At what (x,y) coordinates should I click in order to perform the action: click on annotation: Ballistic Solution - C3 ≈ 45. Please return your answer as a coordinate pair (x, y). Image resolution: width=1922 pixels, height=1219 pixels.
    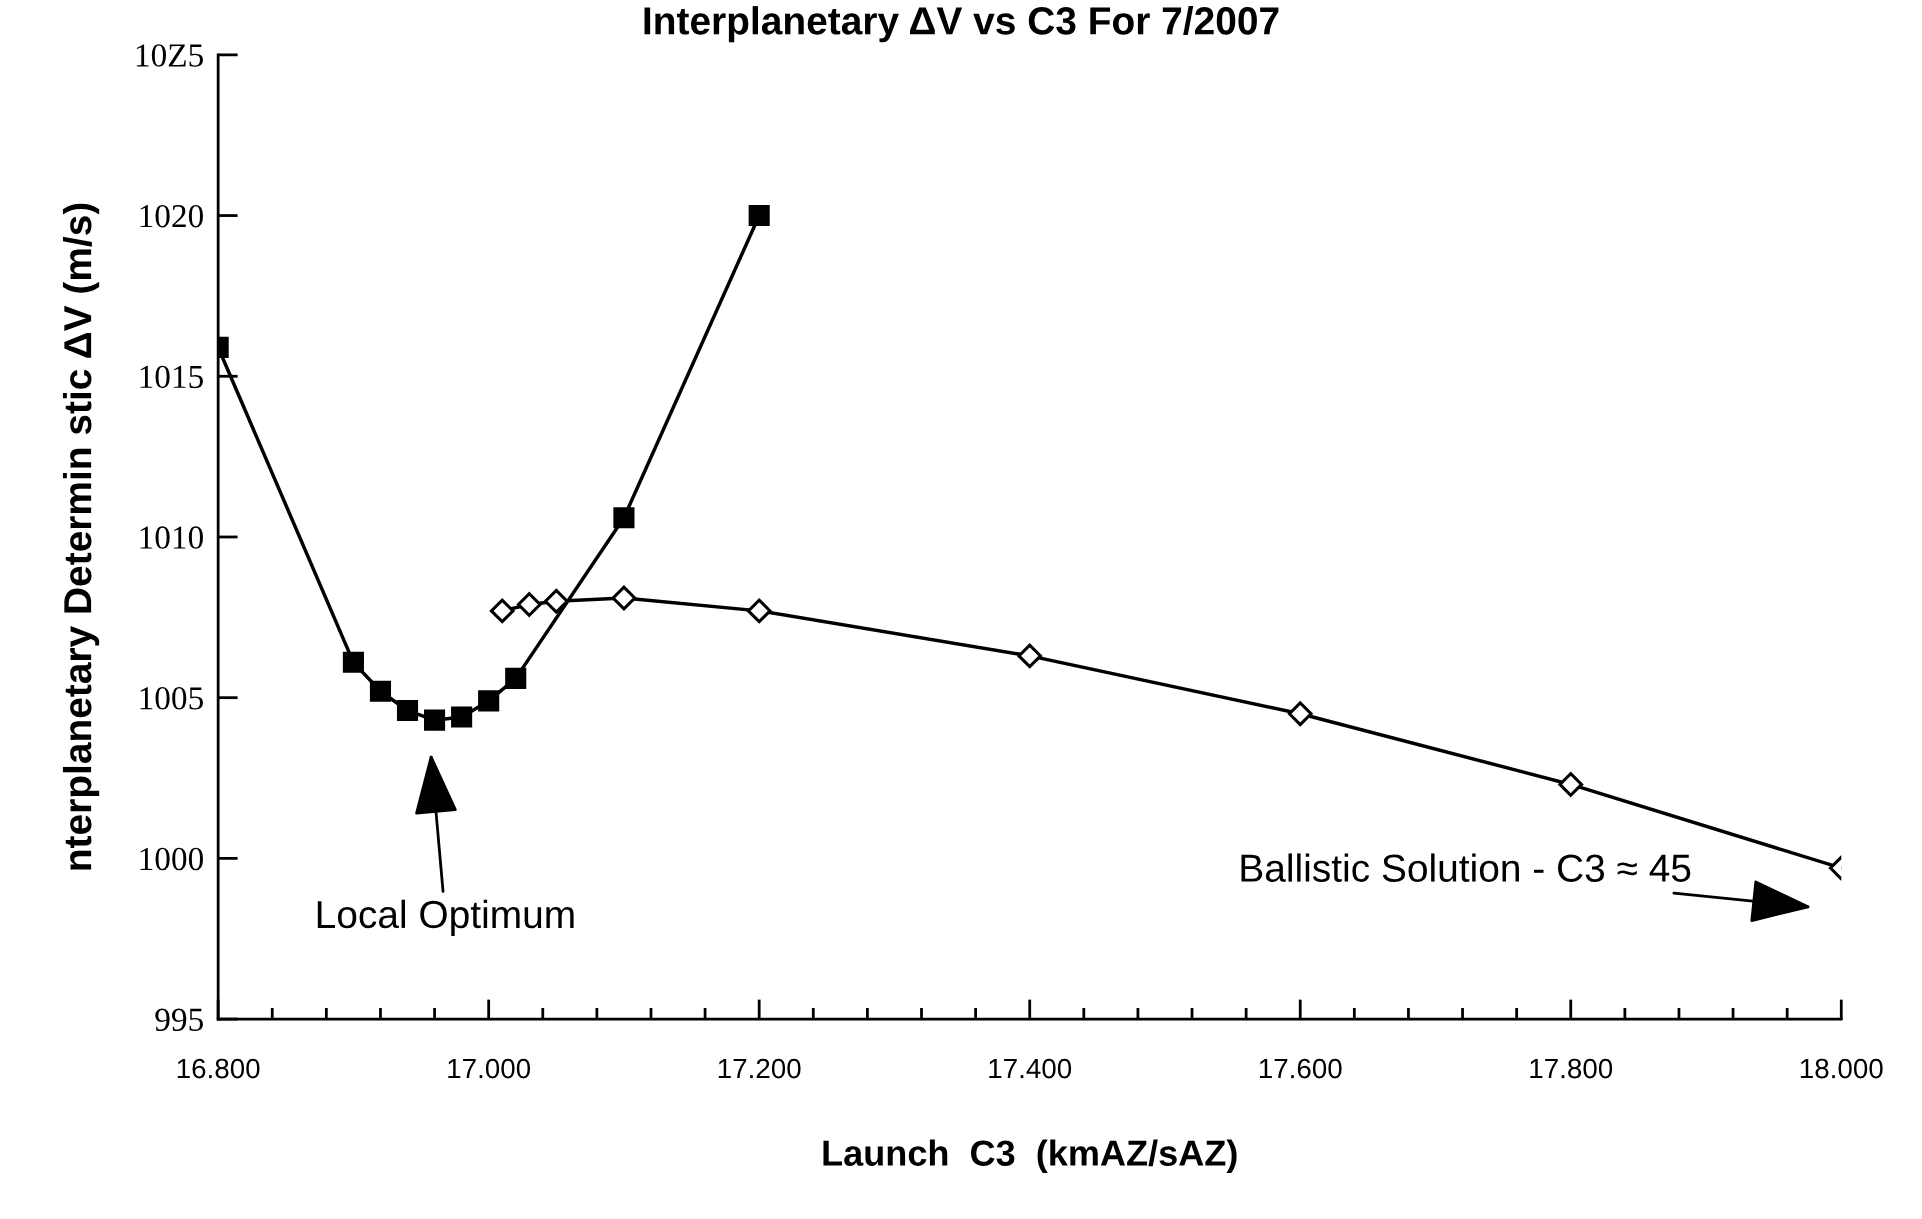
    Looking at the image, I should click on (1466, 867).